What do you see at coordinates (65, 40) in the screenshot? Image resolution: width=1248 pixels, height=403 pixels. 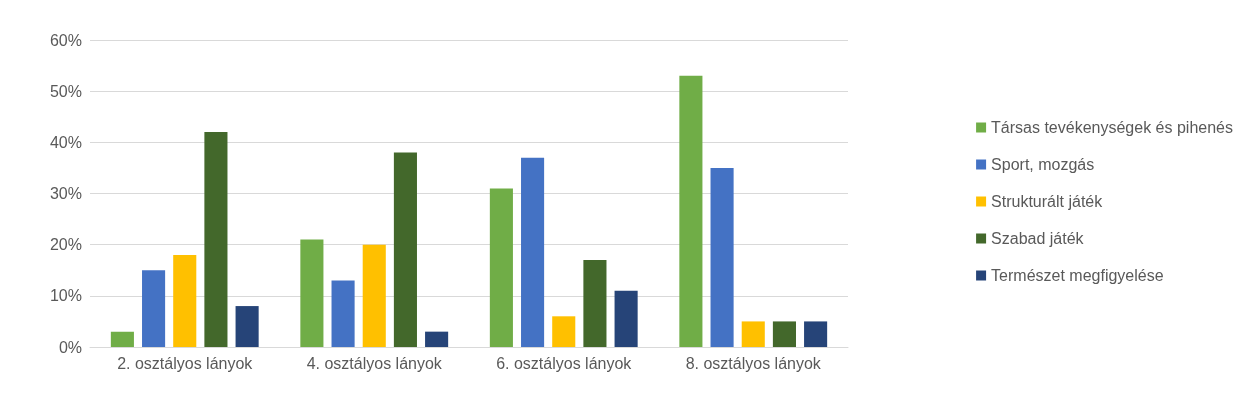 I see `y-tick-label: 60%` at bounding box center [65, 40].